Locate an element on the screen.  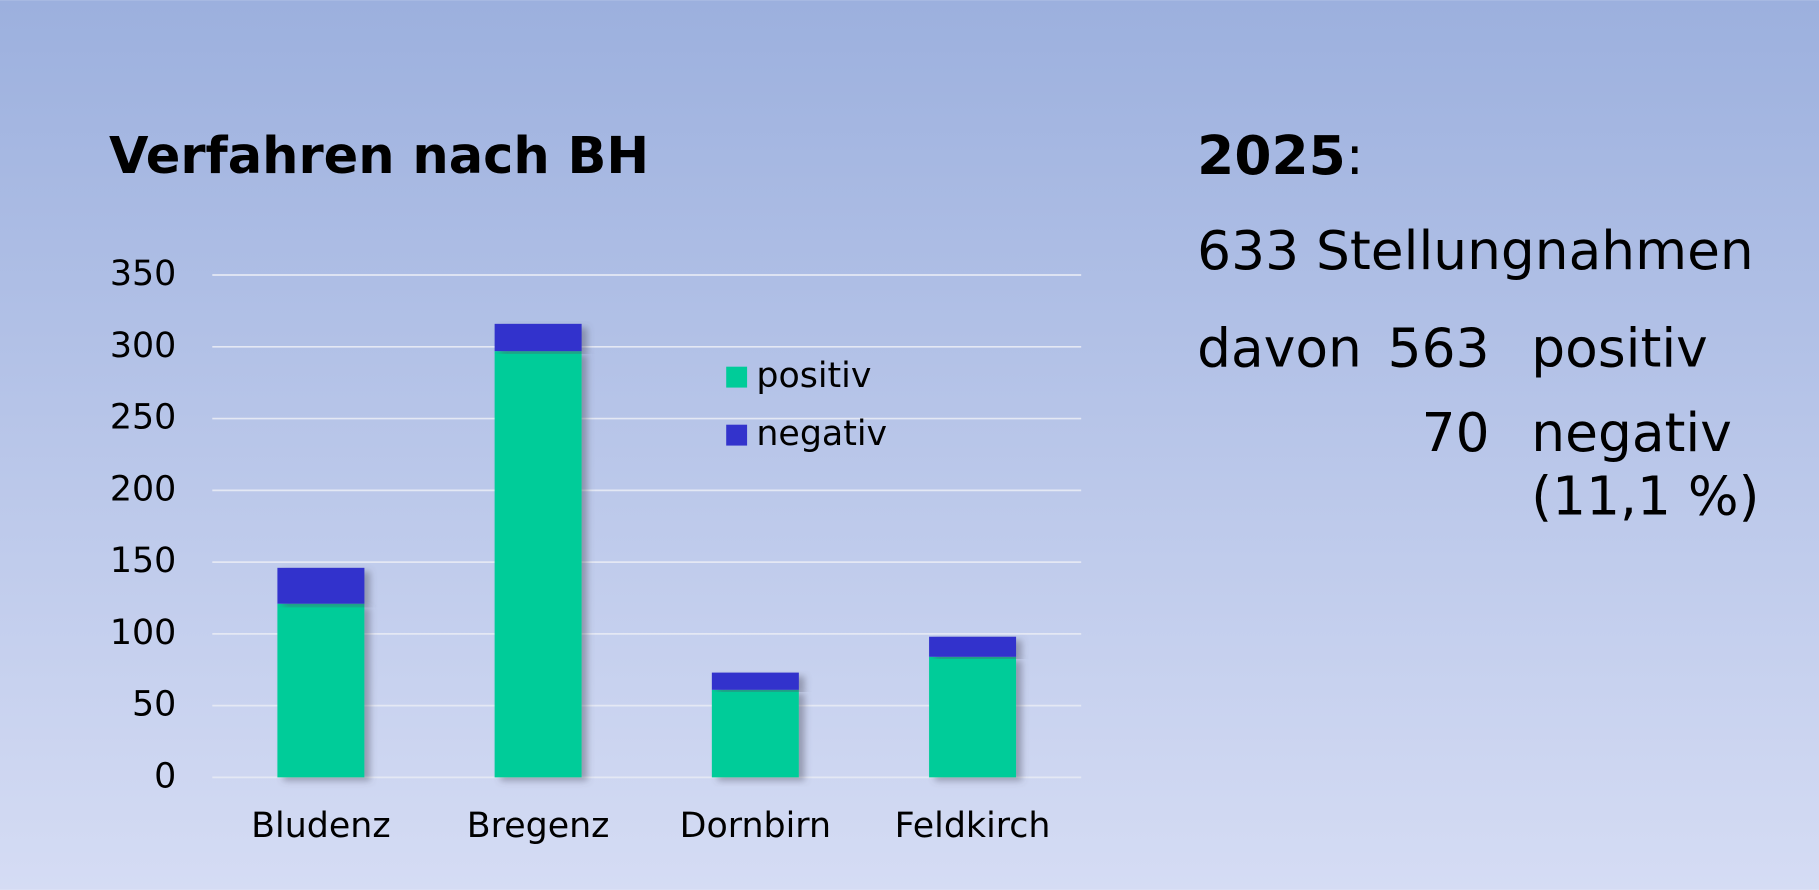
summary-year: 2025: is located at coordinates (1280, 155).